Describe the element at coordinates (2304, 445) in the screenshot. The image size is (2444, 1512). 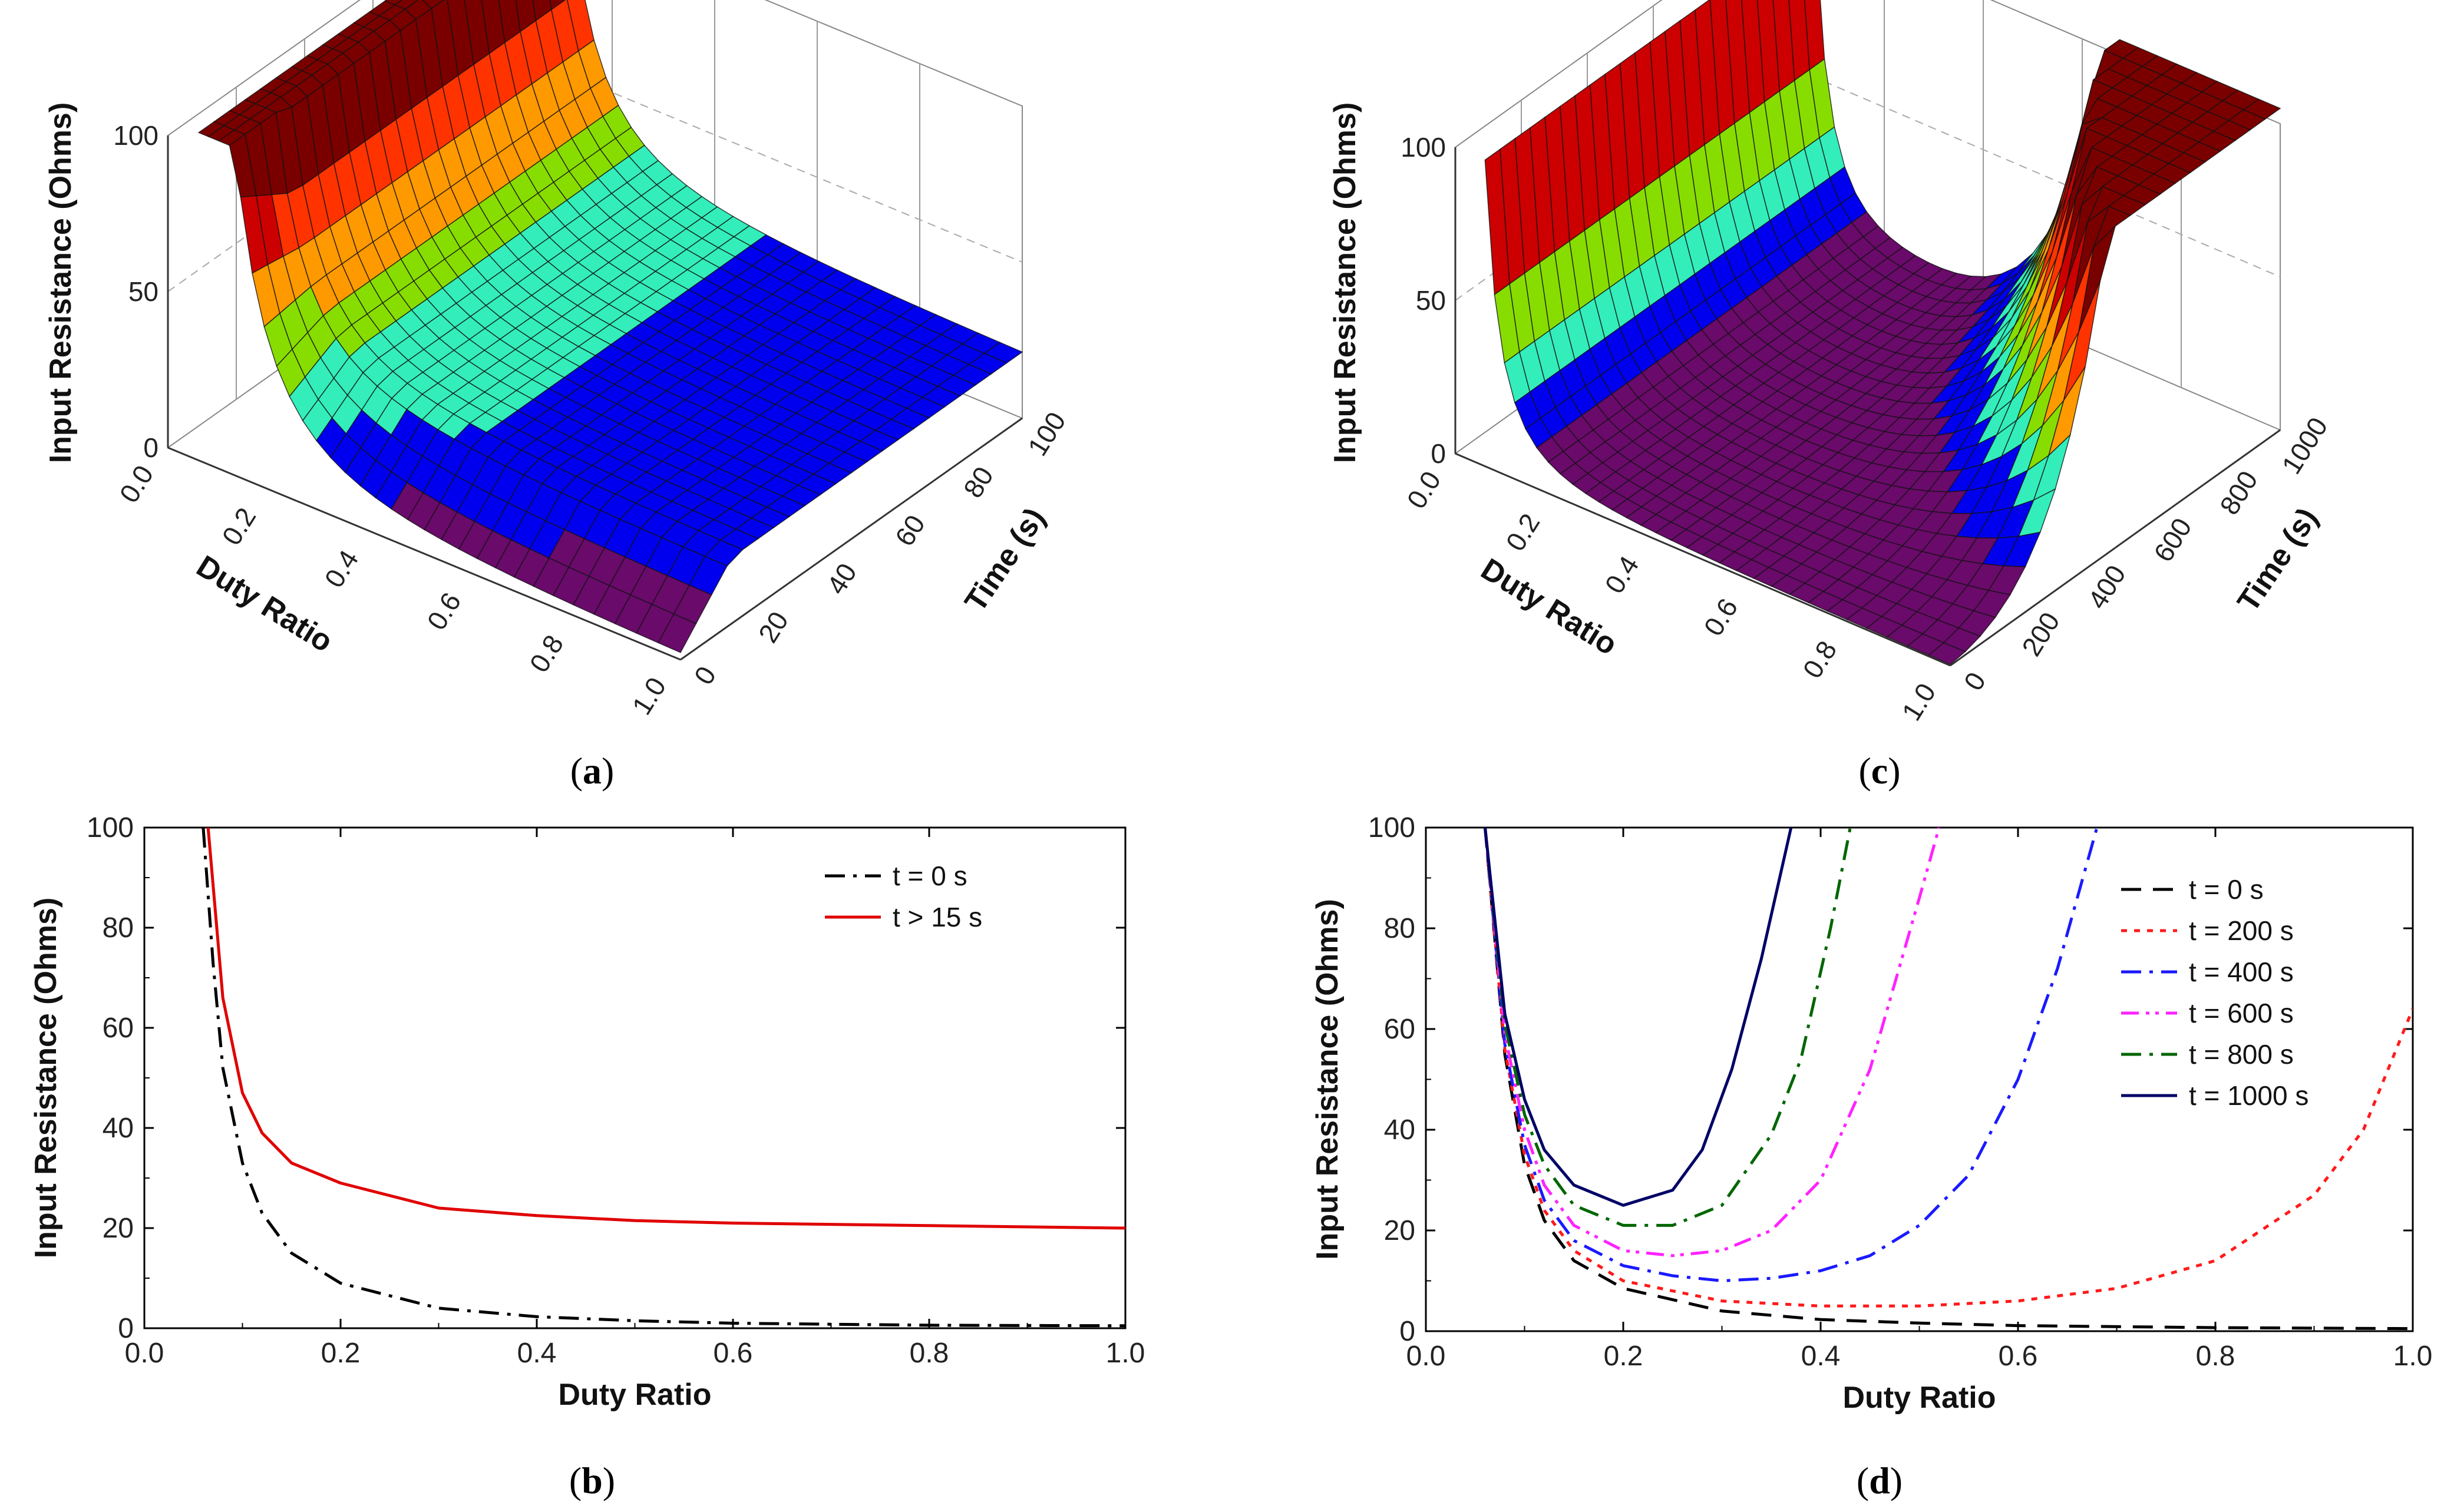
I see `y-tick-label: 1000` at that location.